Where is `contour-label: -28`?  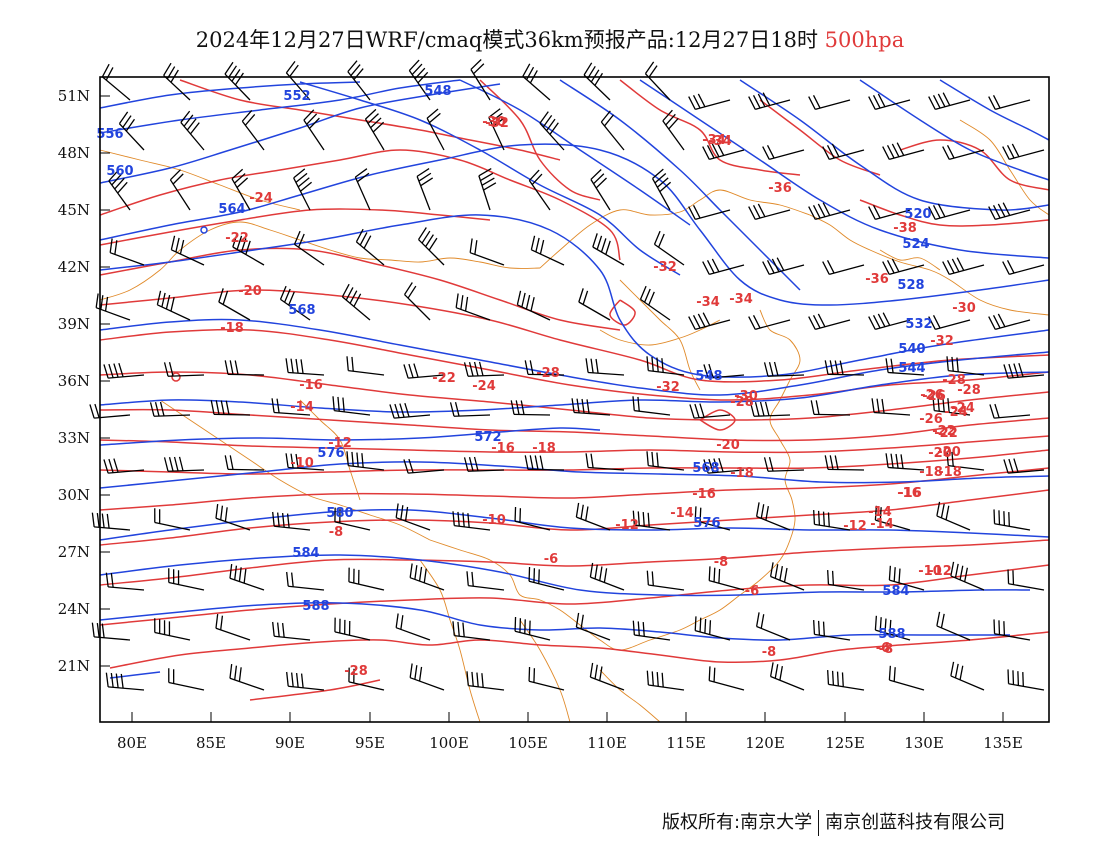 contour-label: -28 is located at coordinates (548, 373).